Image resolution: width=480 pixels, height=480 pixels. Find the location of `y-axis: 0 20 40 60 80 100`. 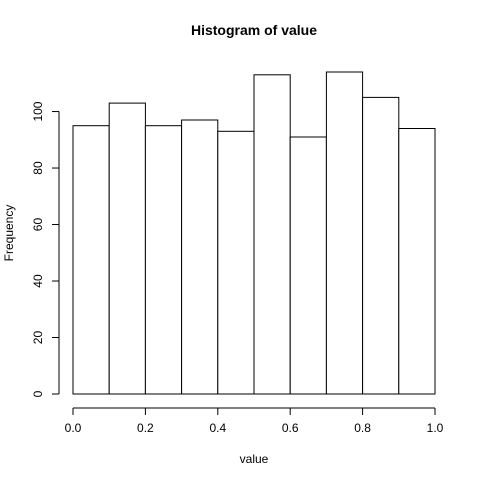

y-axis: 0 20 40 60 80 100 is located at coordinates (45, 249).